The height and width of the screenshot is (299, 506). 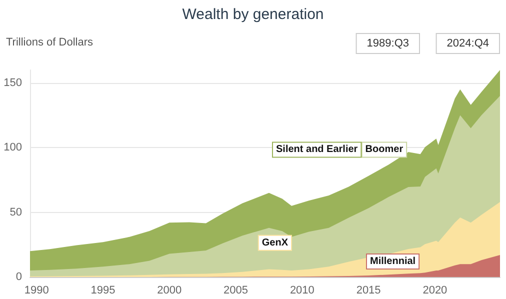 I want to click on chart-title: Wealth by generation, so click(x=253, y=14).